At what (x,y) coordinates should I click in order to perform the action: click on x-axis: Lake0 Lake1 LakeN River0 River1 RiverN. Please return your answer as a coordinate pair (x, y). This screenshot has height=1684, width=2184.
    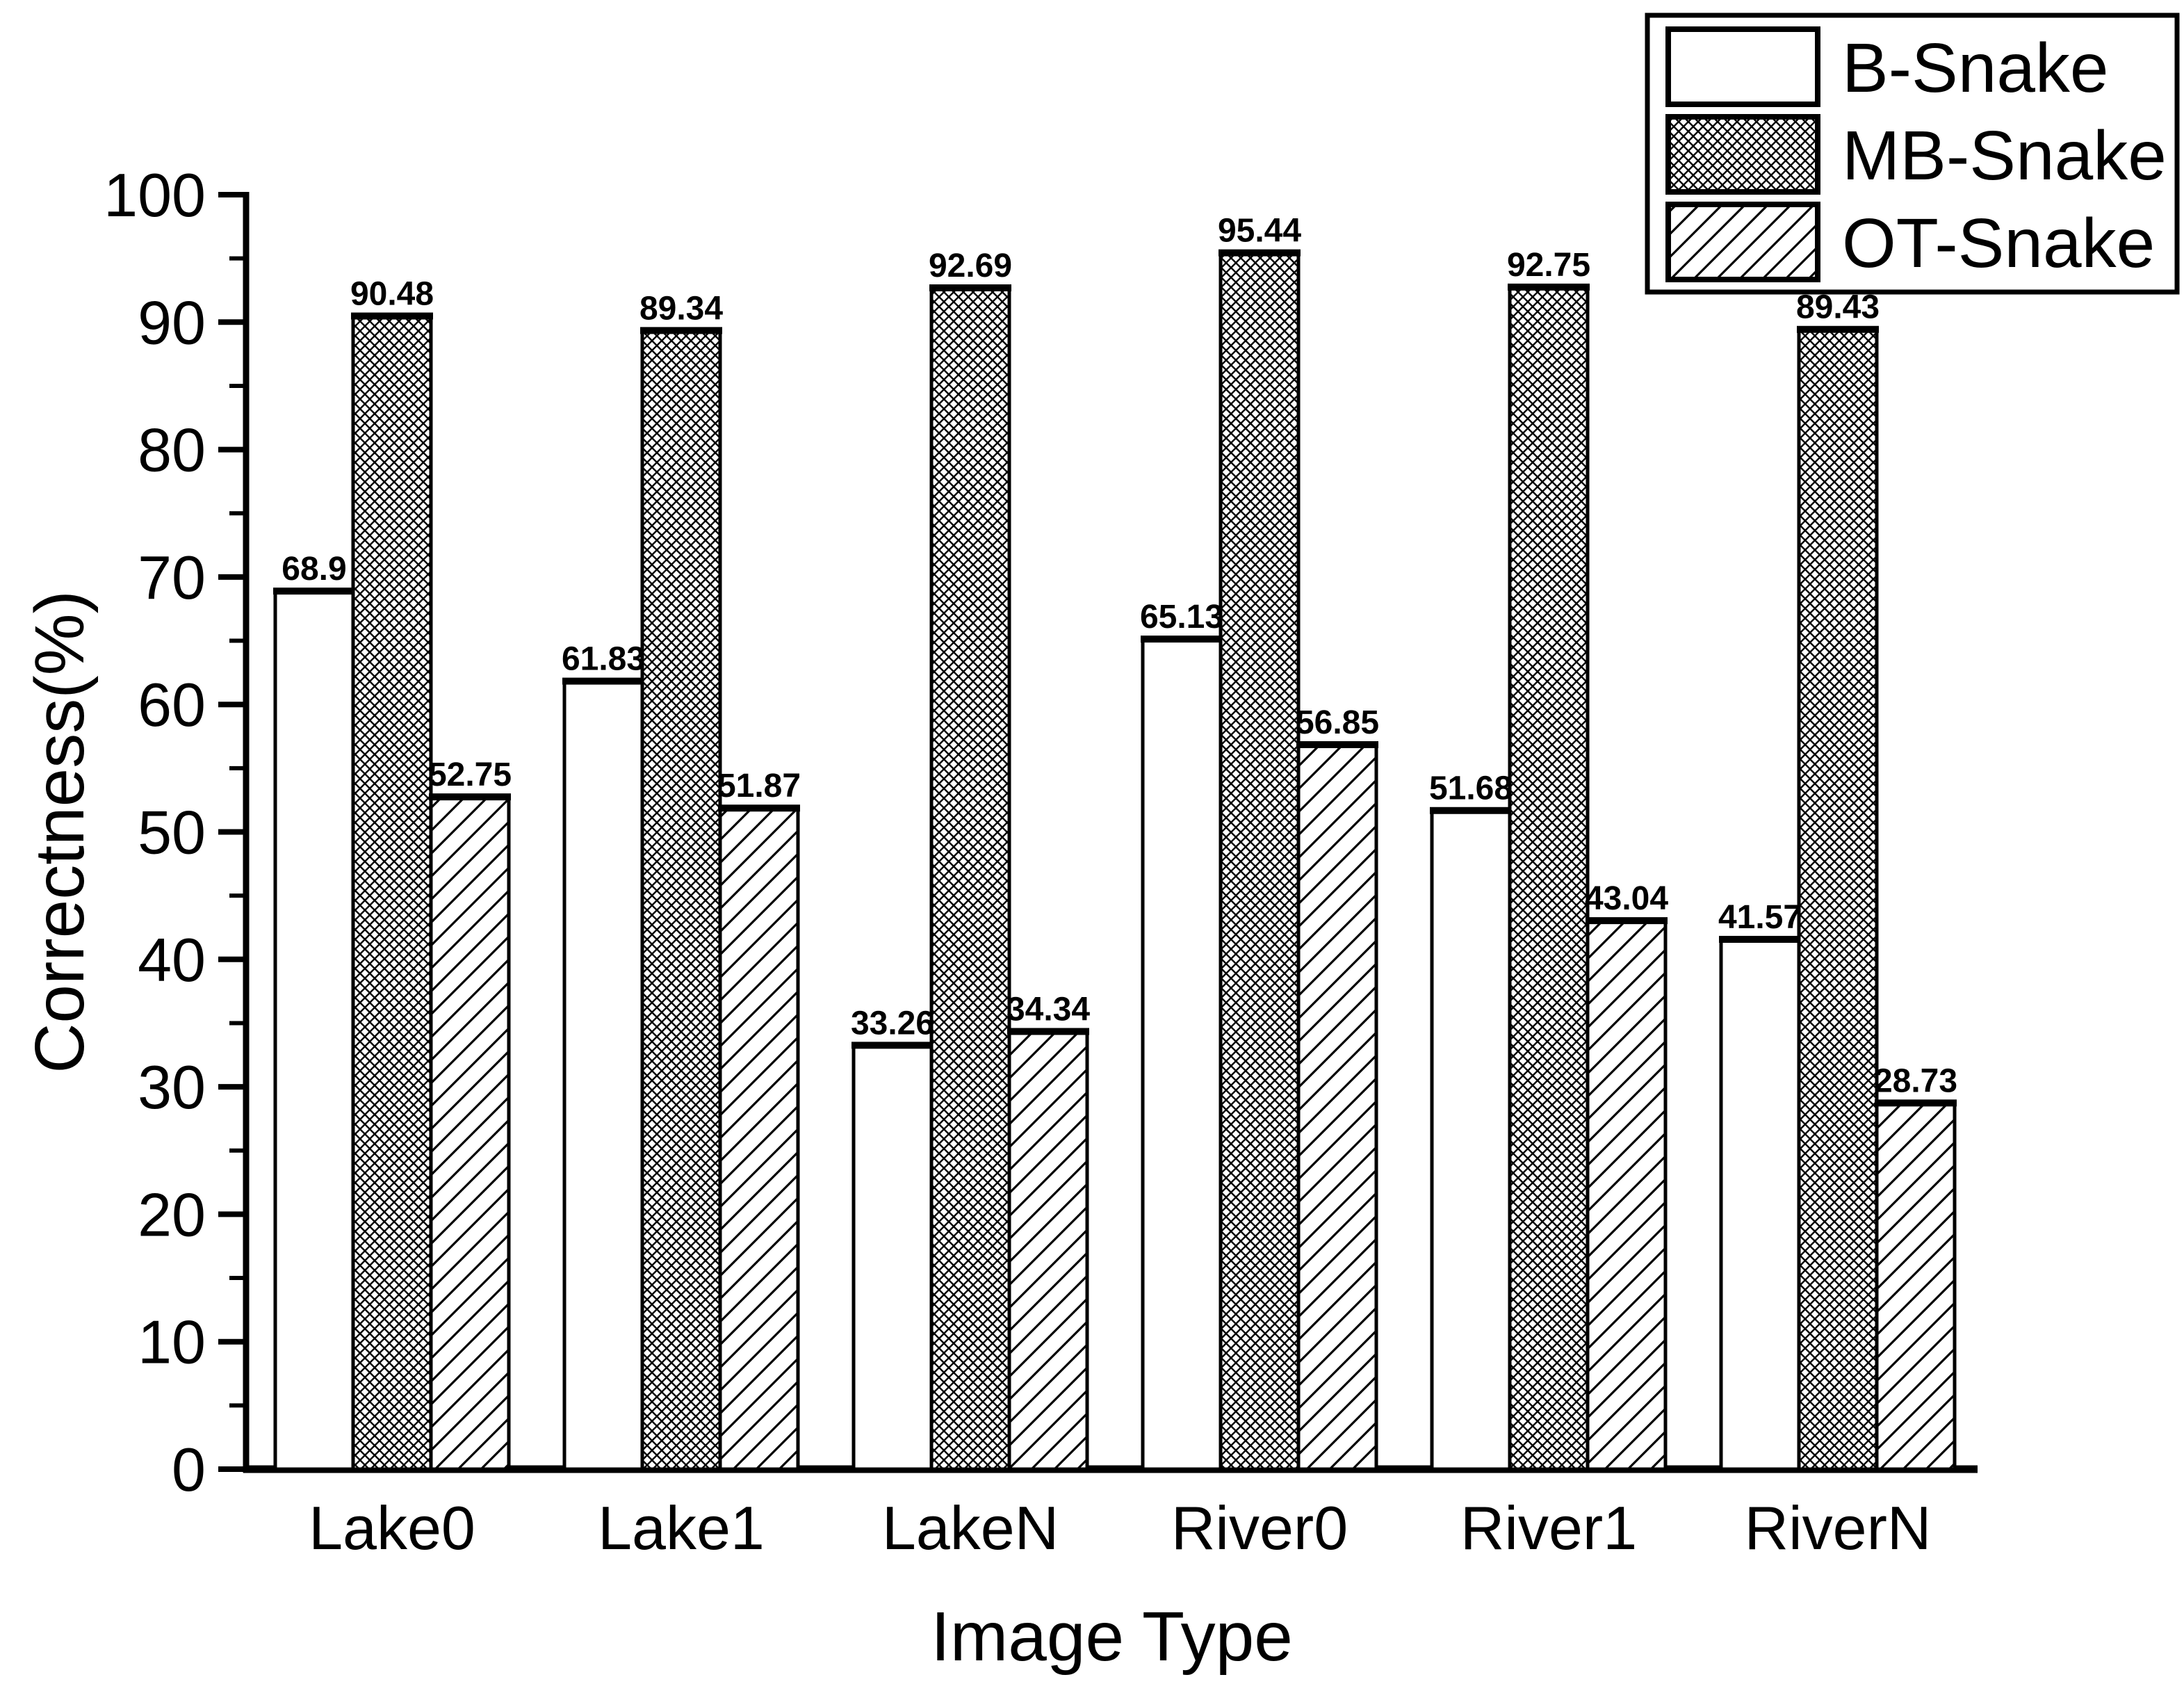
    Looking at the image, I should click on (1110, 1513).